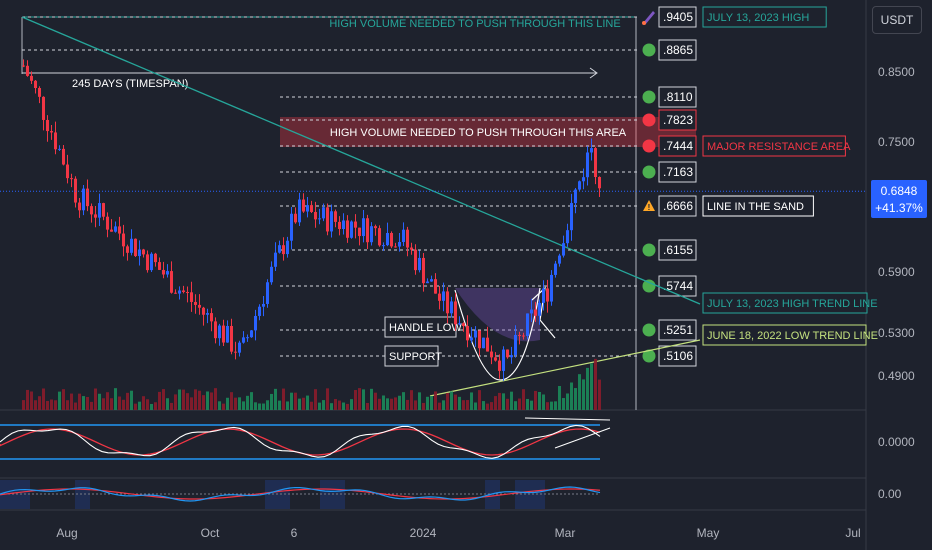  Describe the element at coordinates (779, 147) in the screenshot. I see `level-note: MAJOR RESISTANCE AREA` at that location.